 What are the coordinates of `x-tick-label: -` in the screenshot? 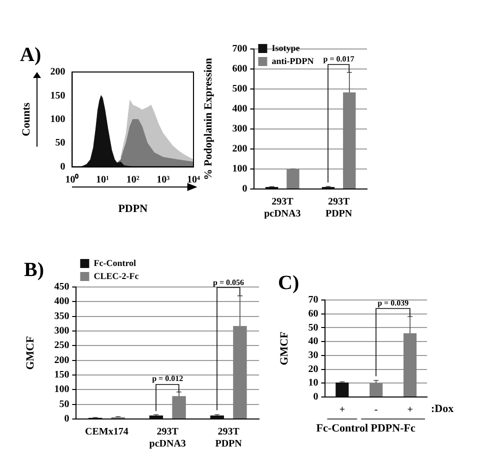 It's located at (376, 410).